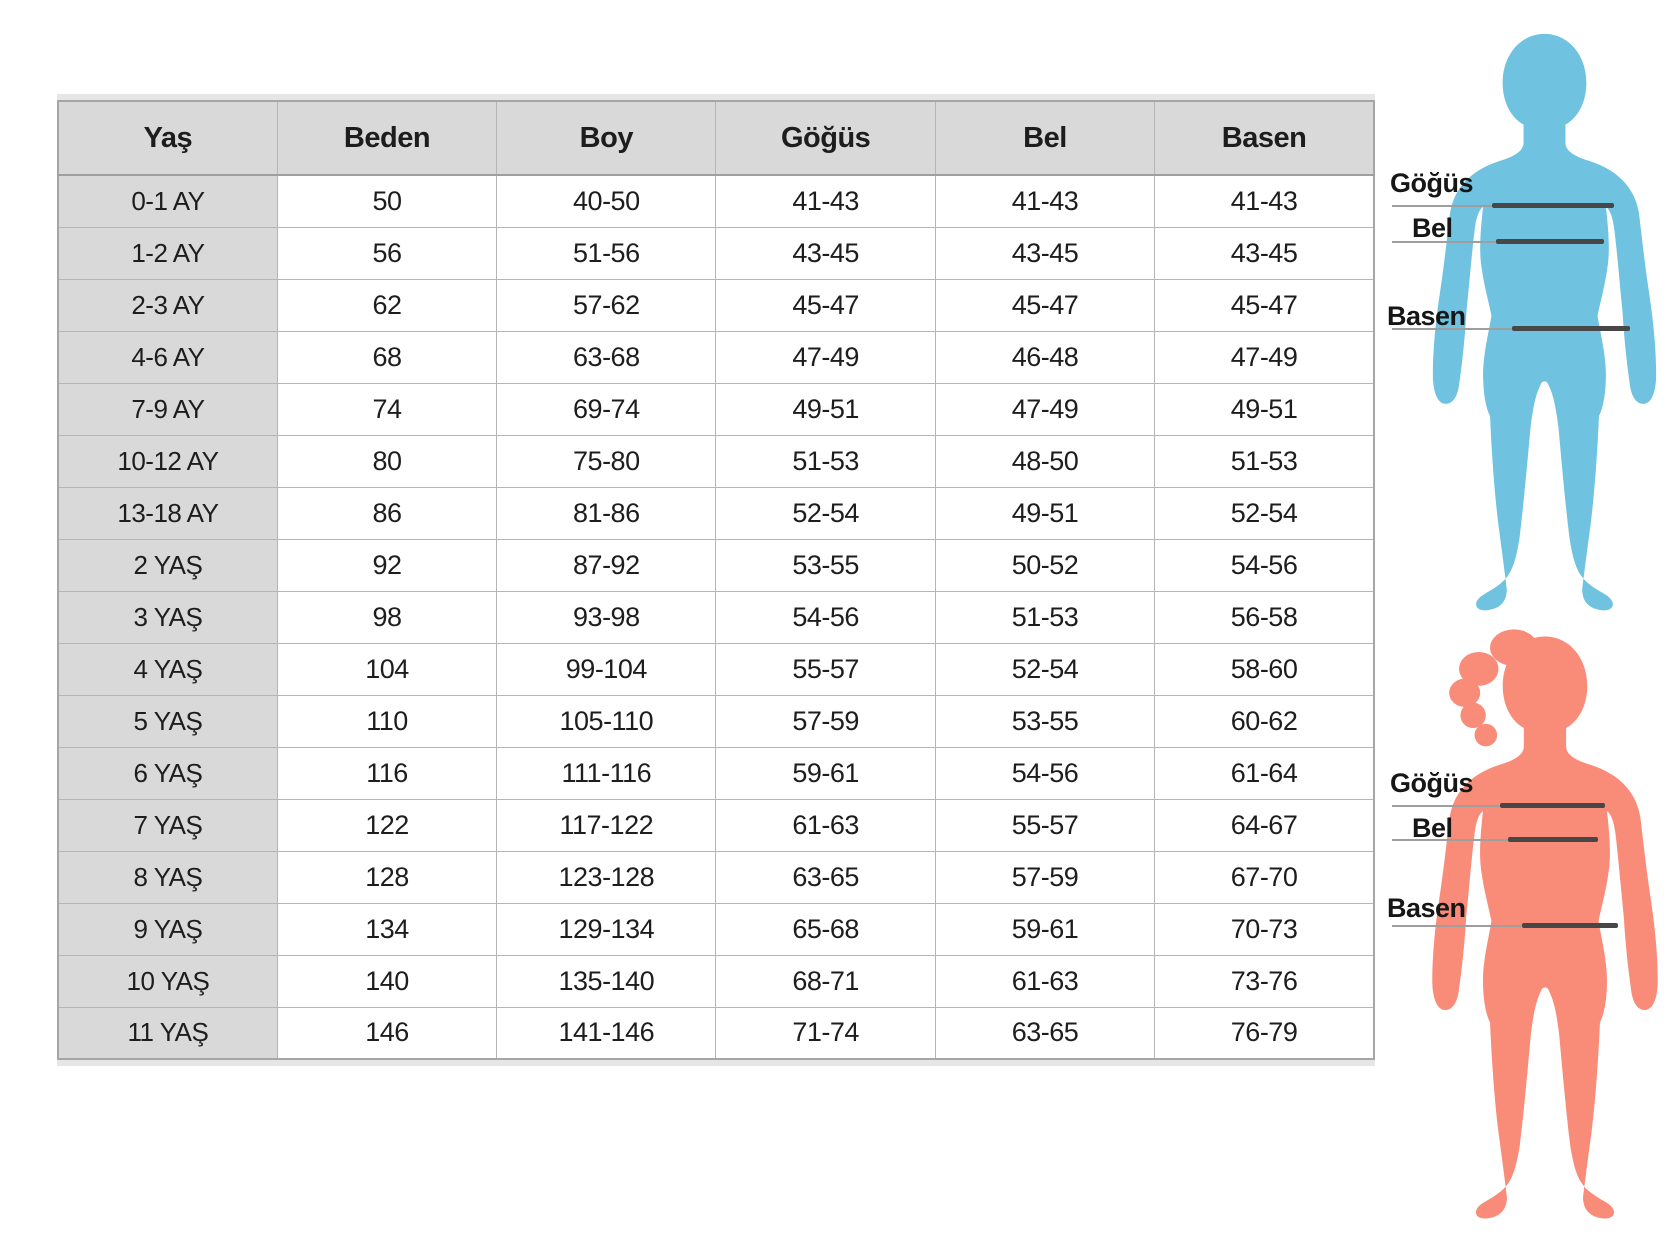 The width and height of the screenshot is (1680, 1253). Describe the element at coordinates (1264, 617) in the screenshot. I see `cell: 56-58` at that location.